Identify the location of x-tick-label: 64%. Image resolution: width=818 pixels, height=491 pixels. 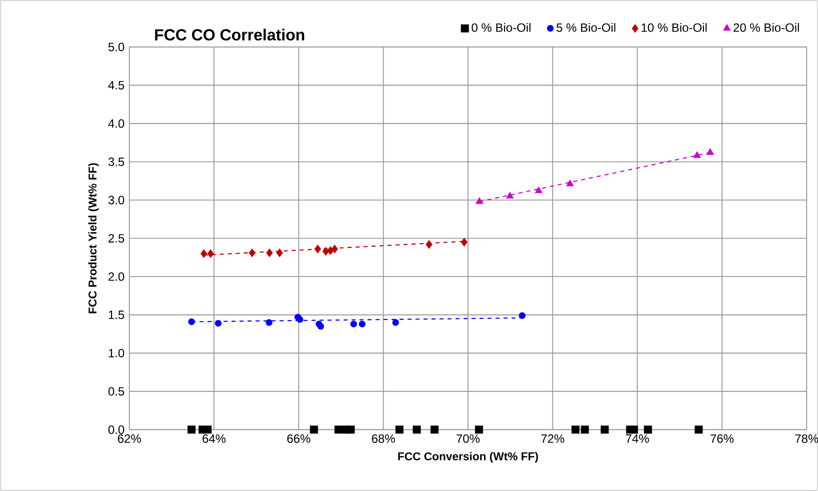
(214, 438).